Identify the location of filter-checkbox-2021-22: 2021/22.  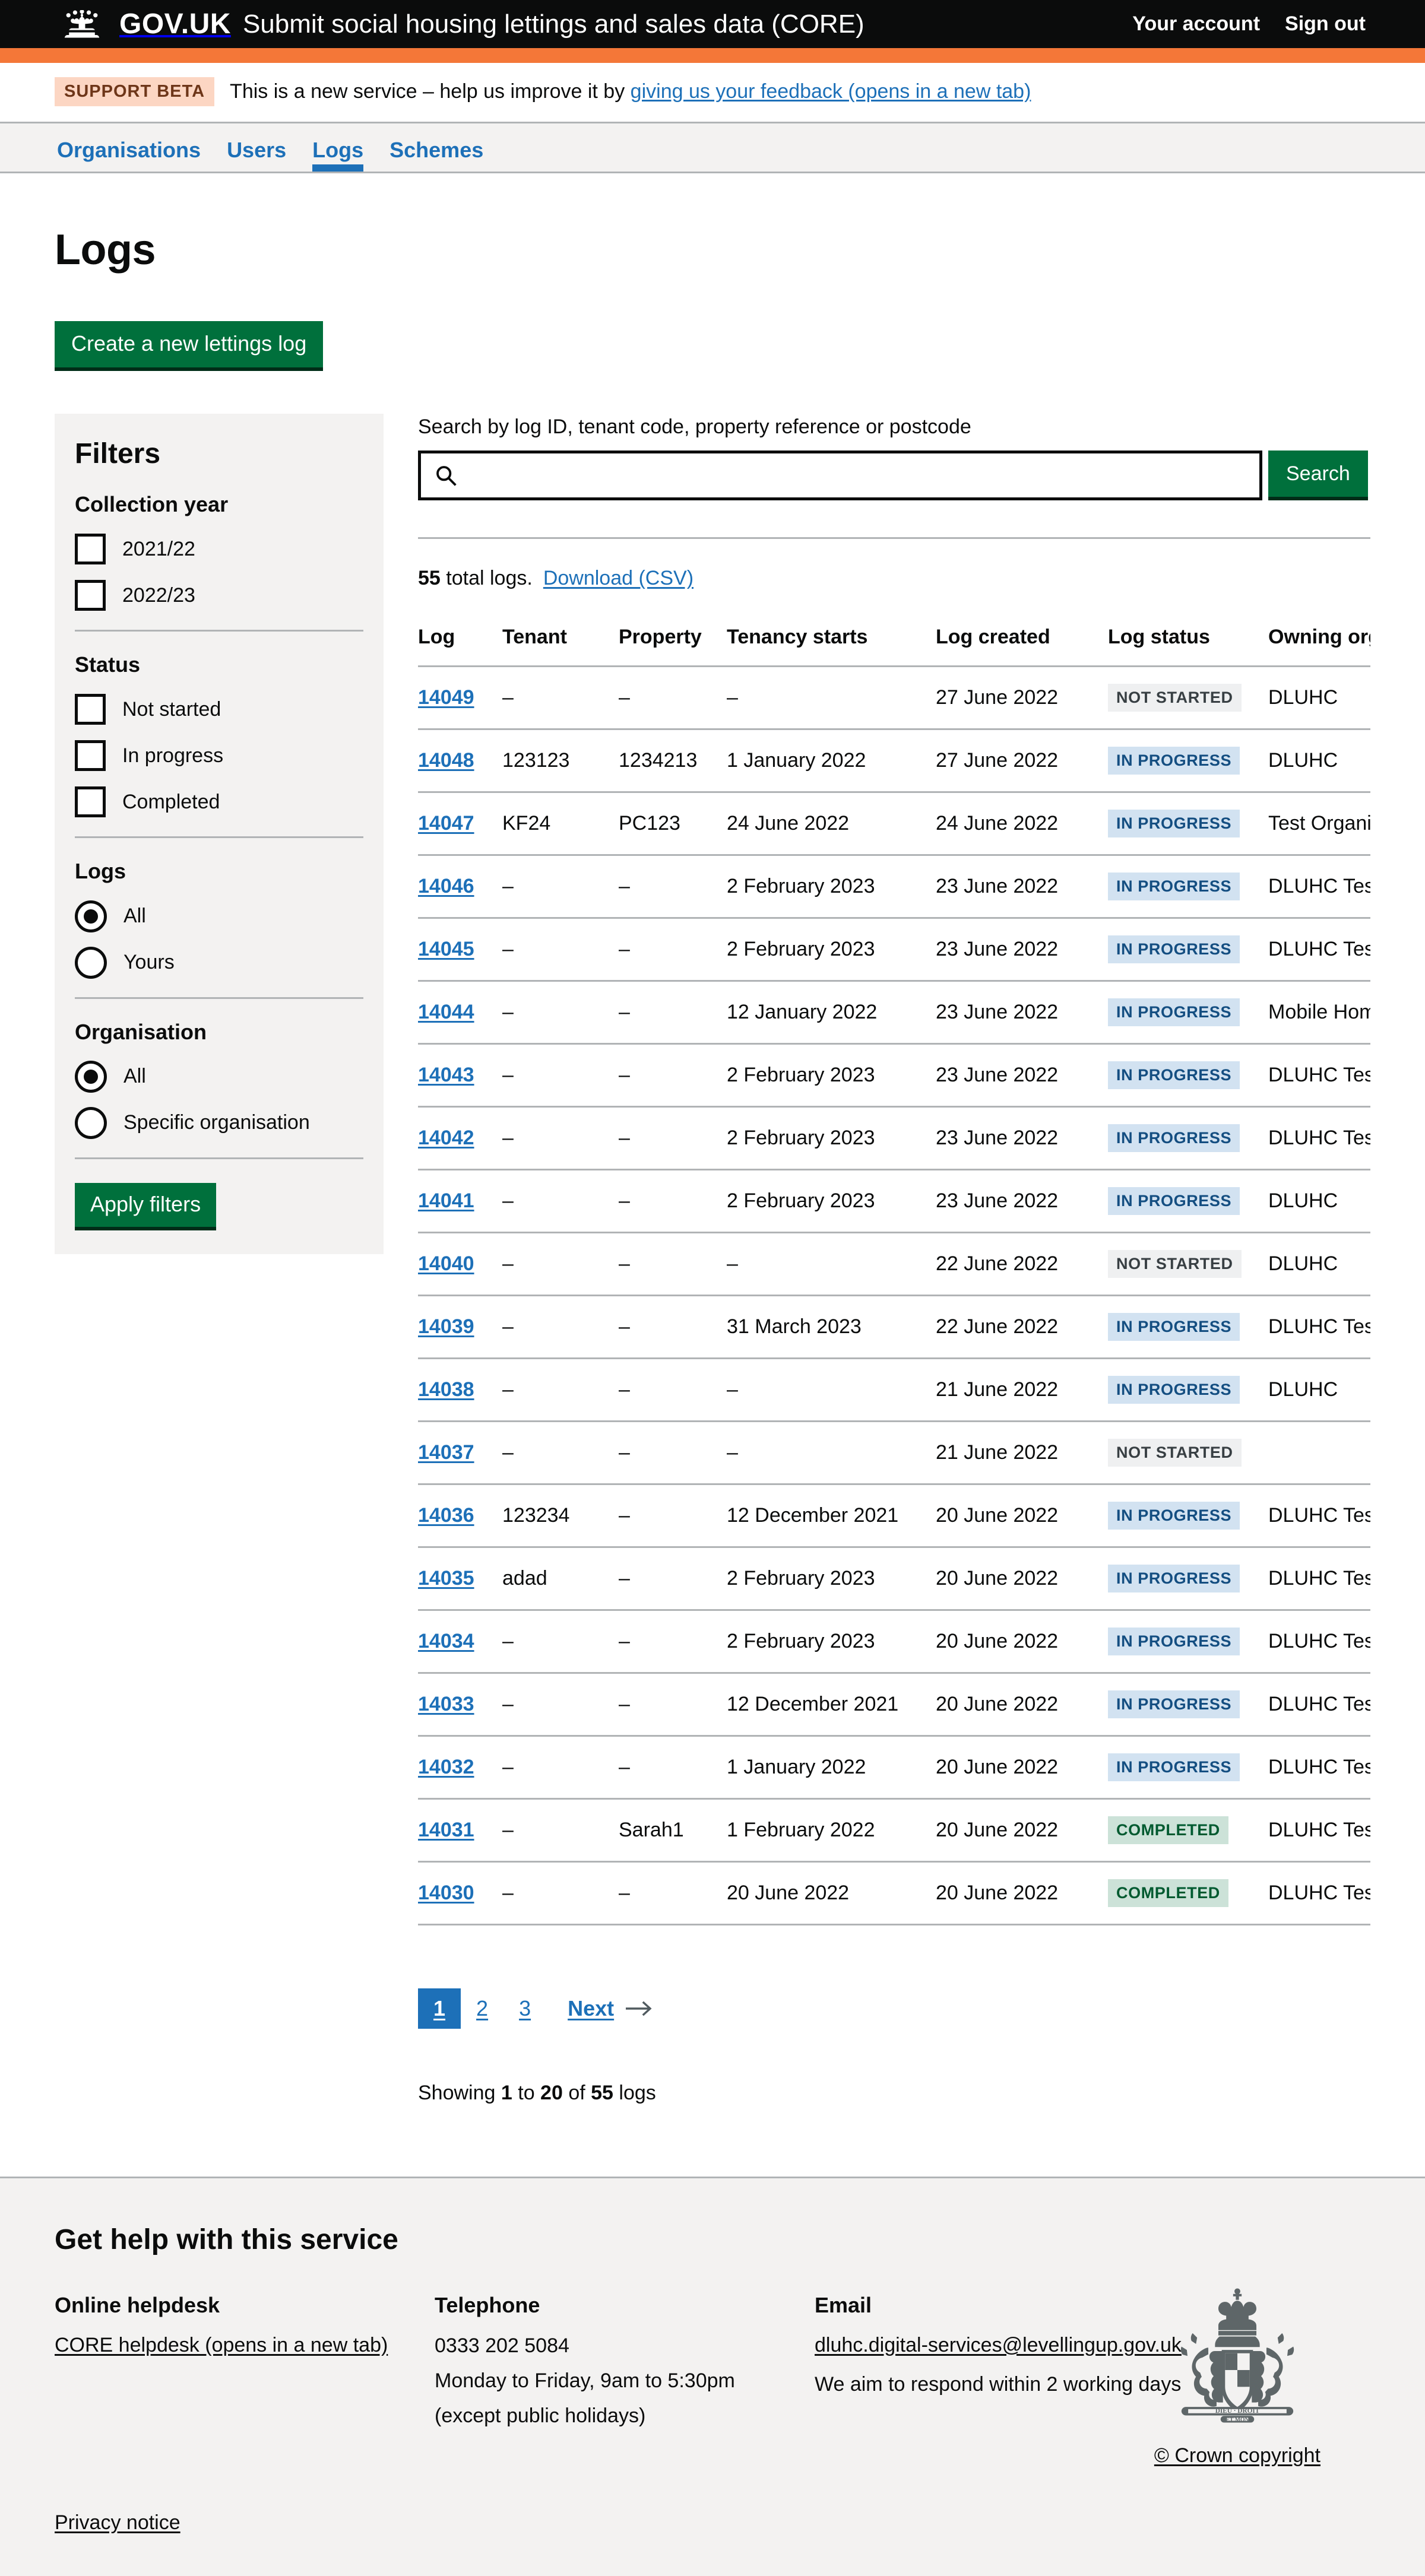
(219, 549).